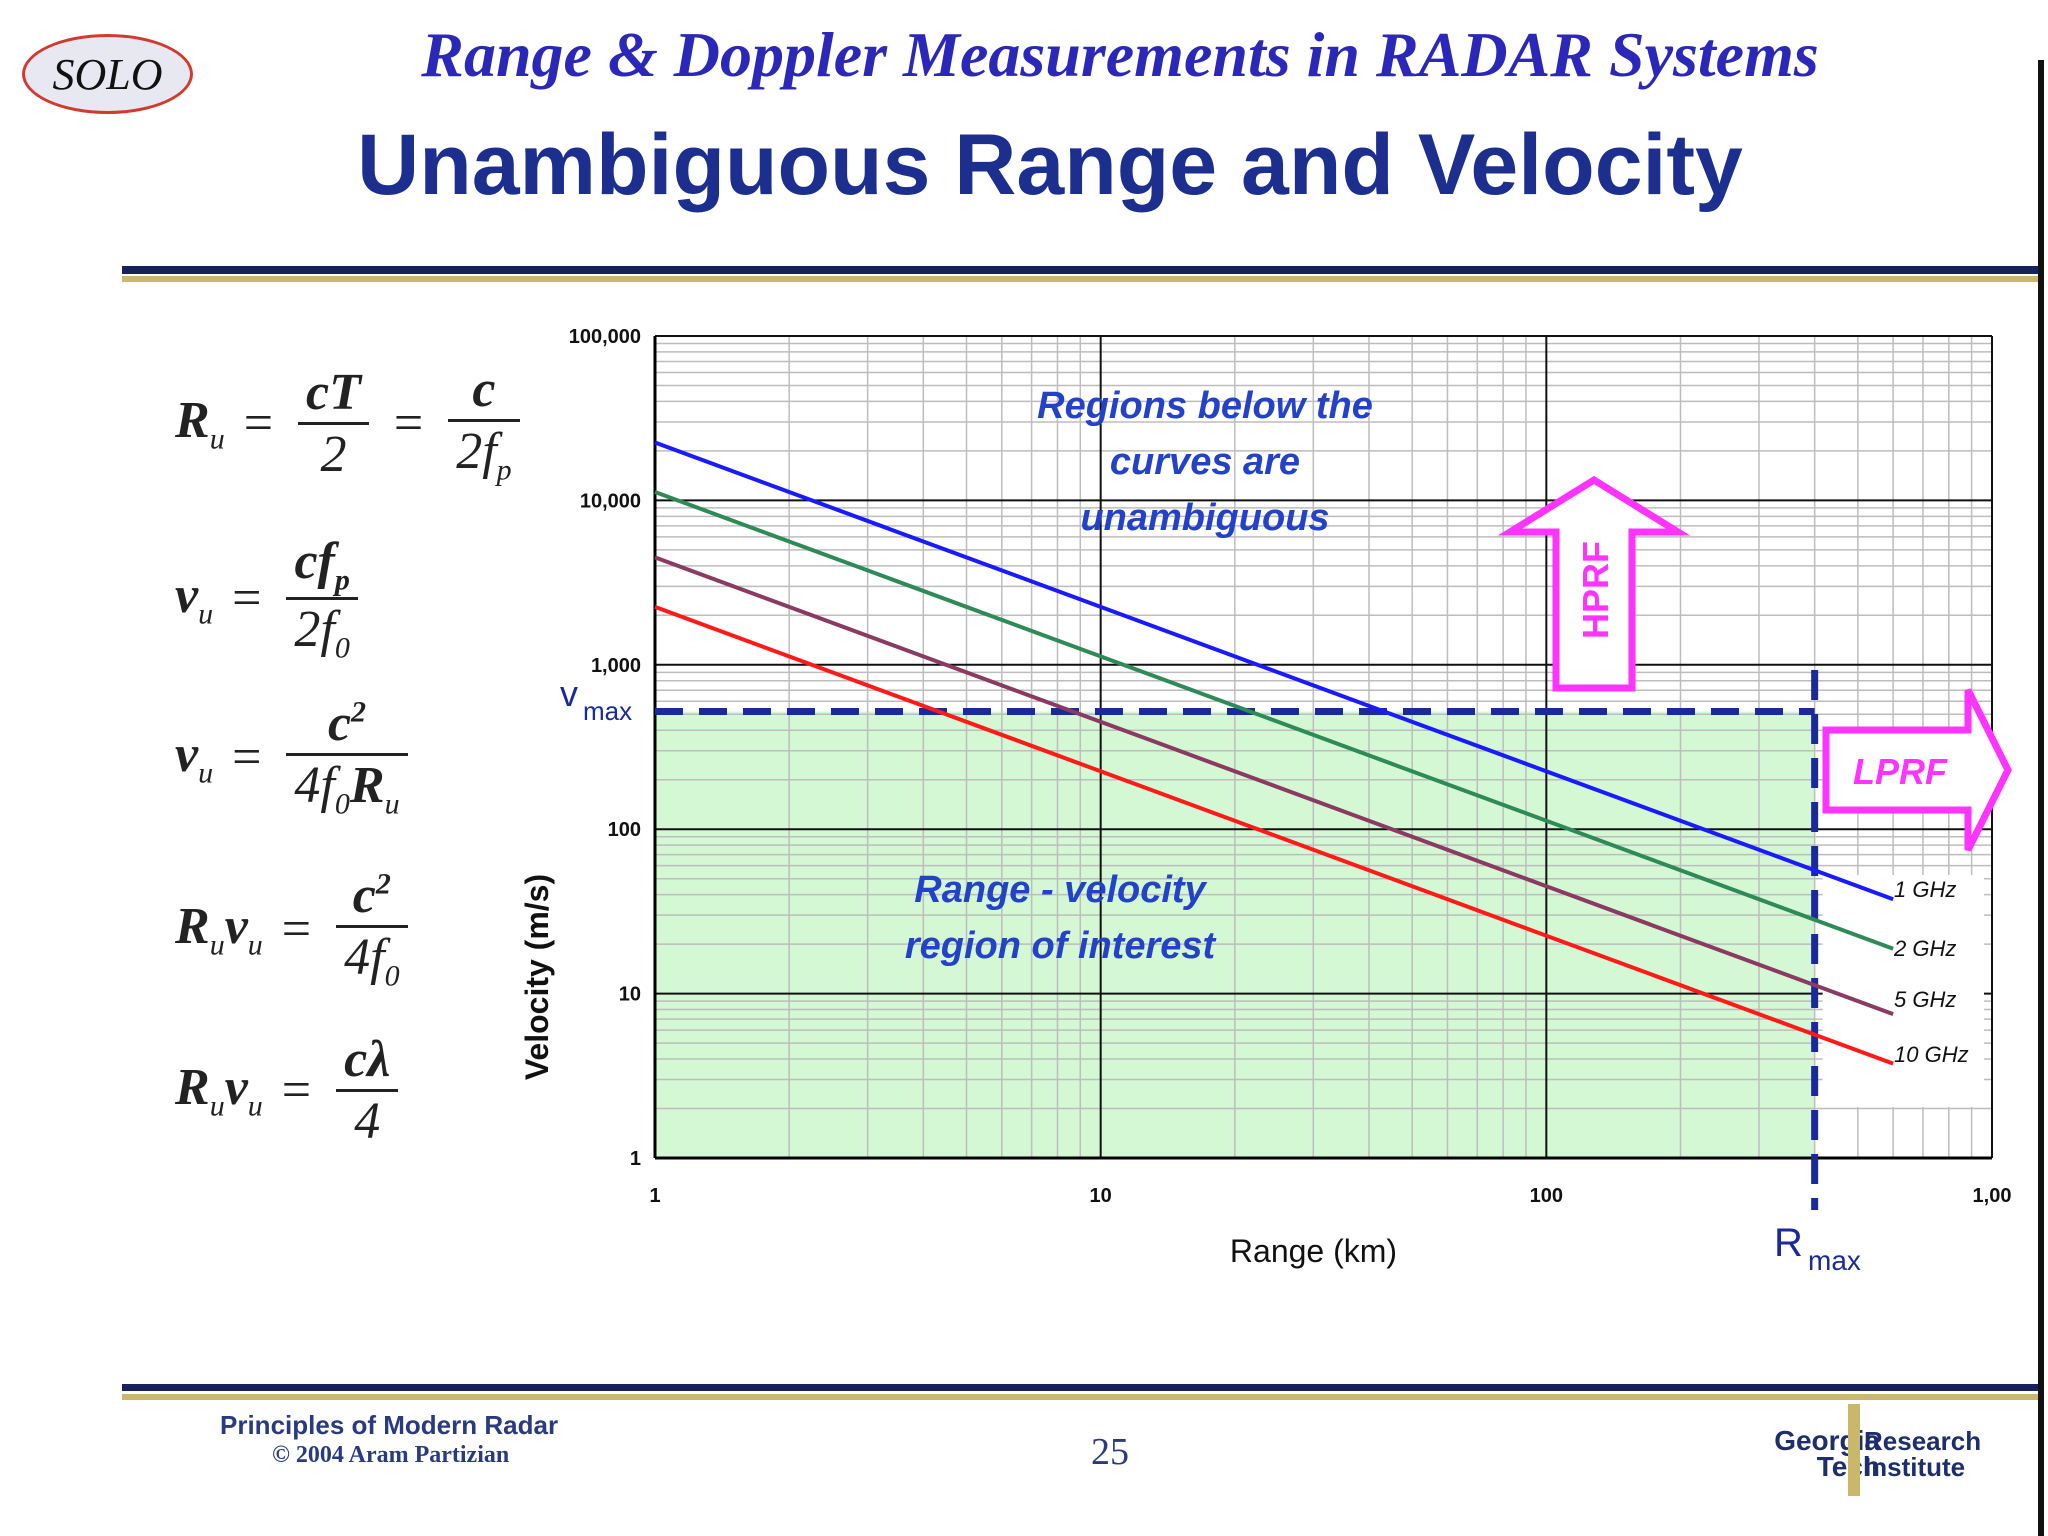  I want to click on footer-rule-gold, so click(1082, 1397).